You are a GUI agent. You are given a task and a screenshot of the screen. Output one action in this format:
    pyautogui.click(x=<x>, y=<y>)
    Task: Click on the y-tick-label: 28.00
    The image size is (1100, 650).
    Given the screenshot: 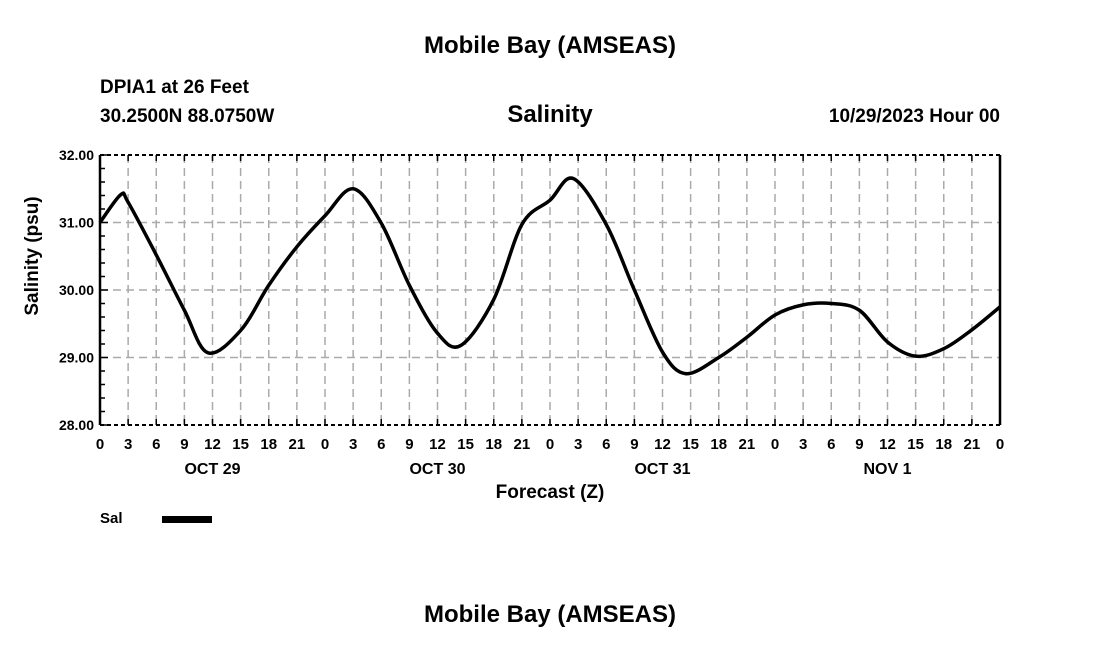 What is the action you would take?
    pyautogui.click(x=76, y=425)
    